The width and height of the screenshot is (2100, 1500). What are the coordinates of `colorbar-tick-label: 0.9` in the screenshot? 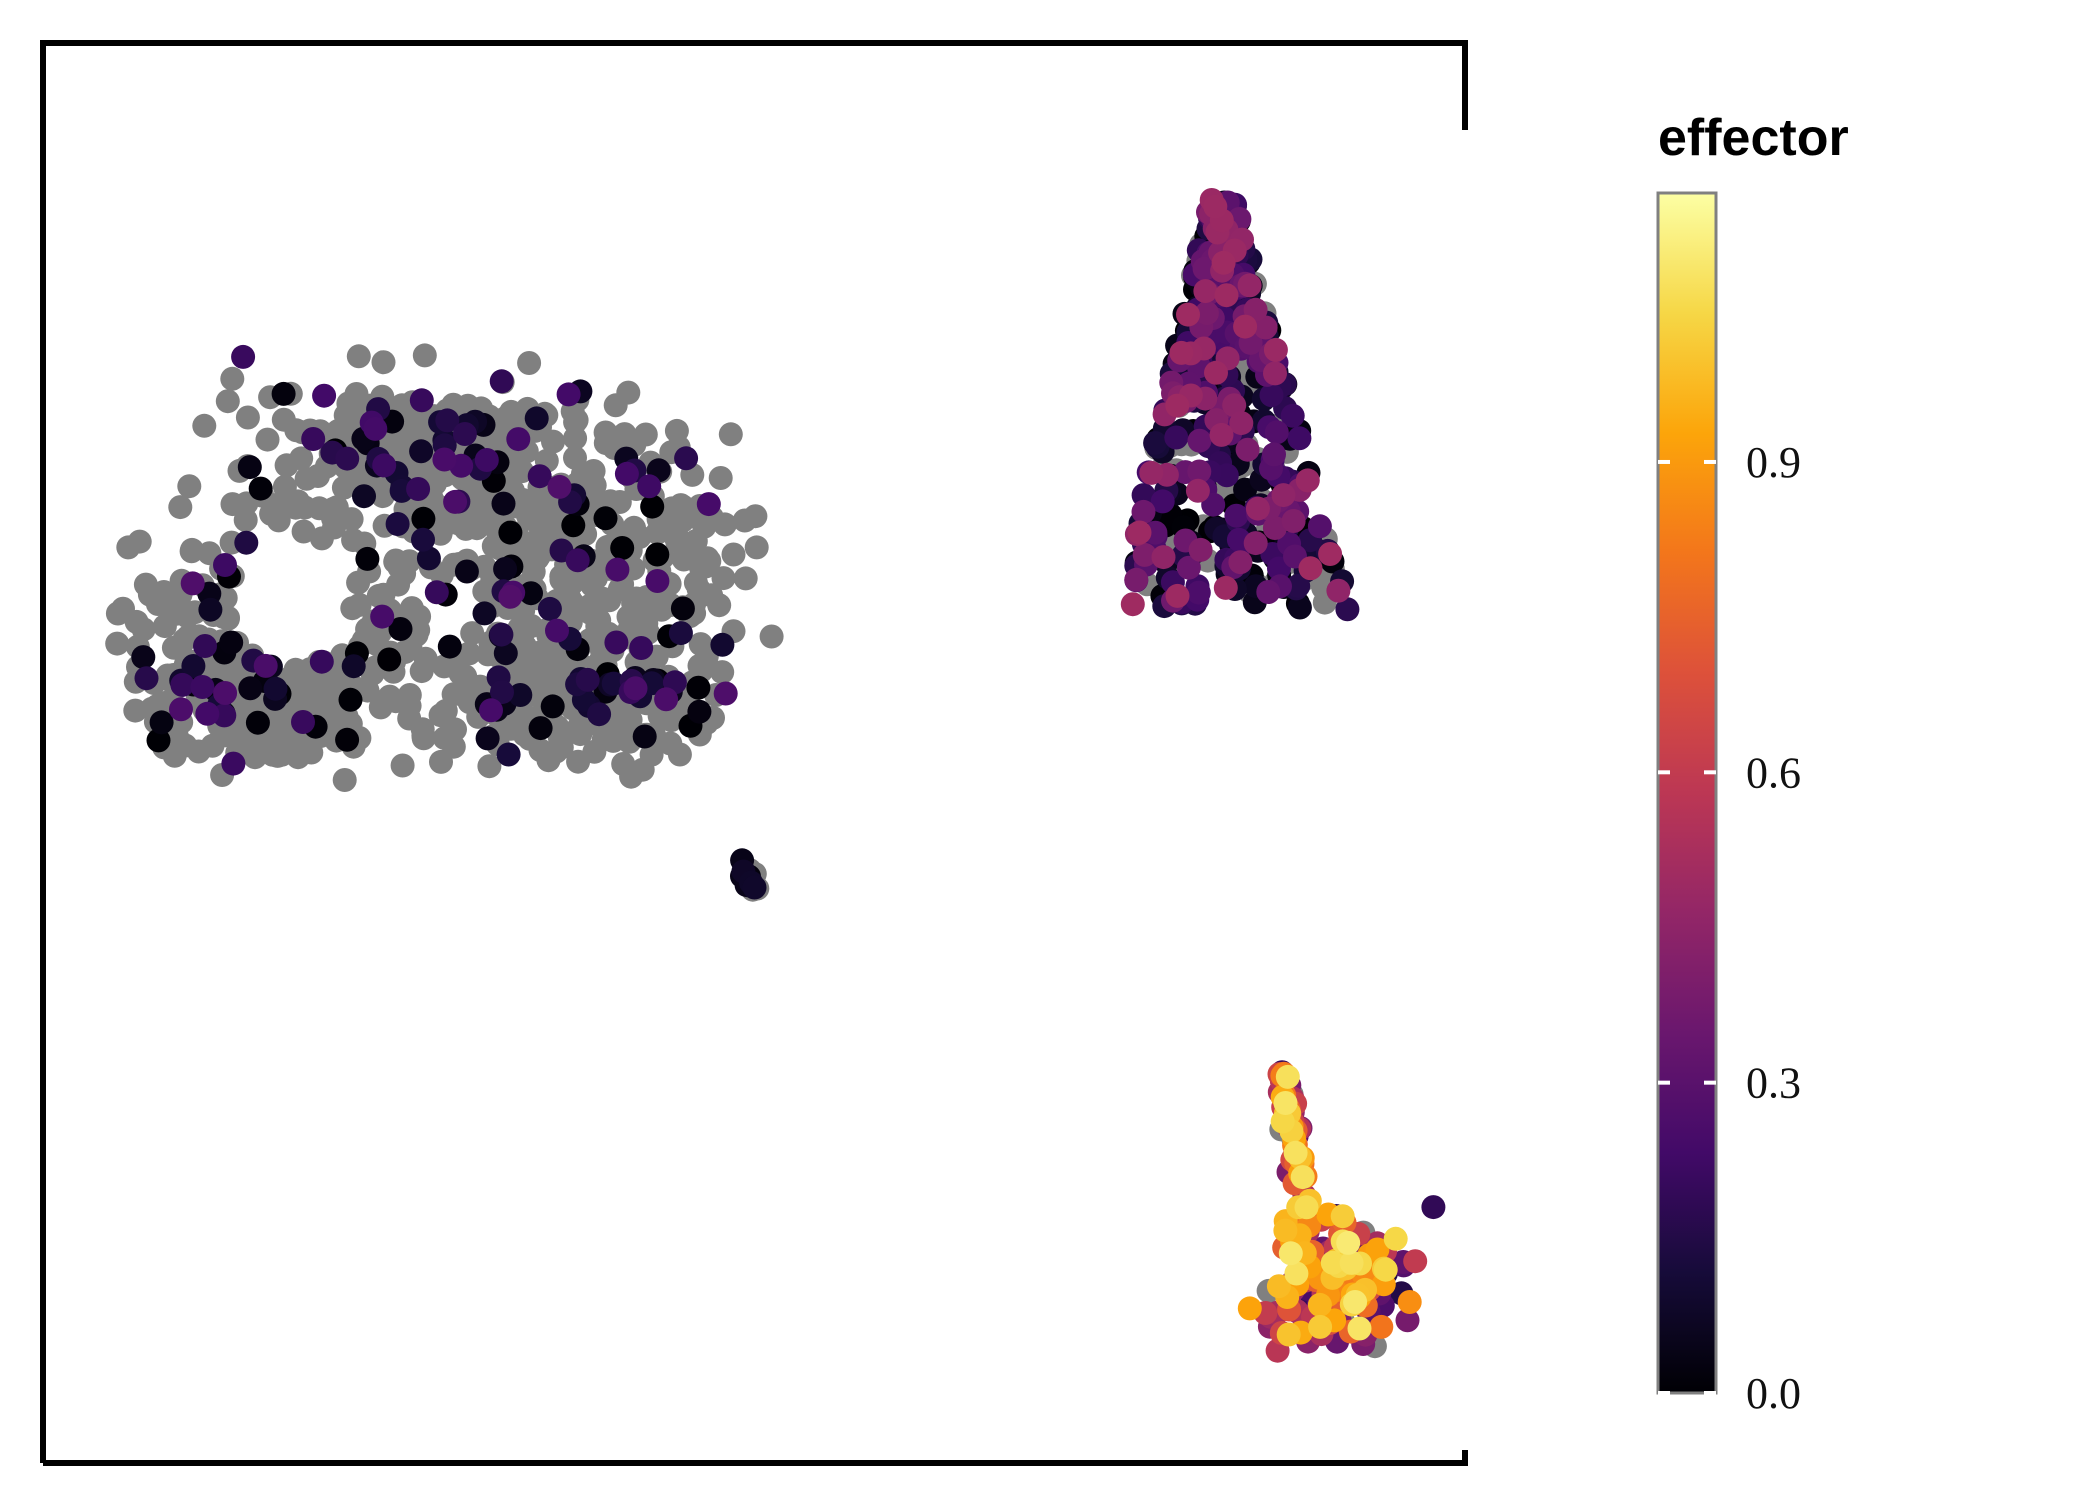 It's located at (1773, 462).